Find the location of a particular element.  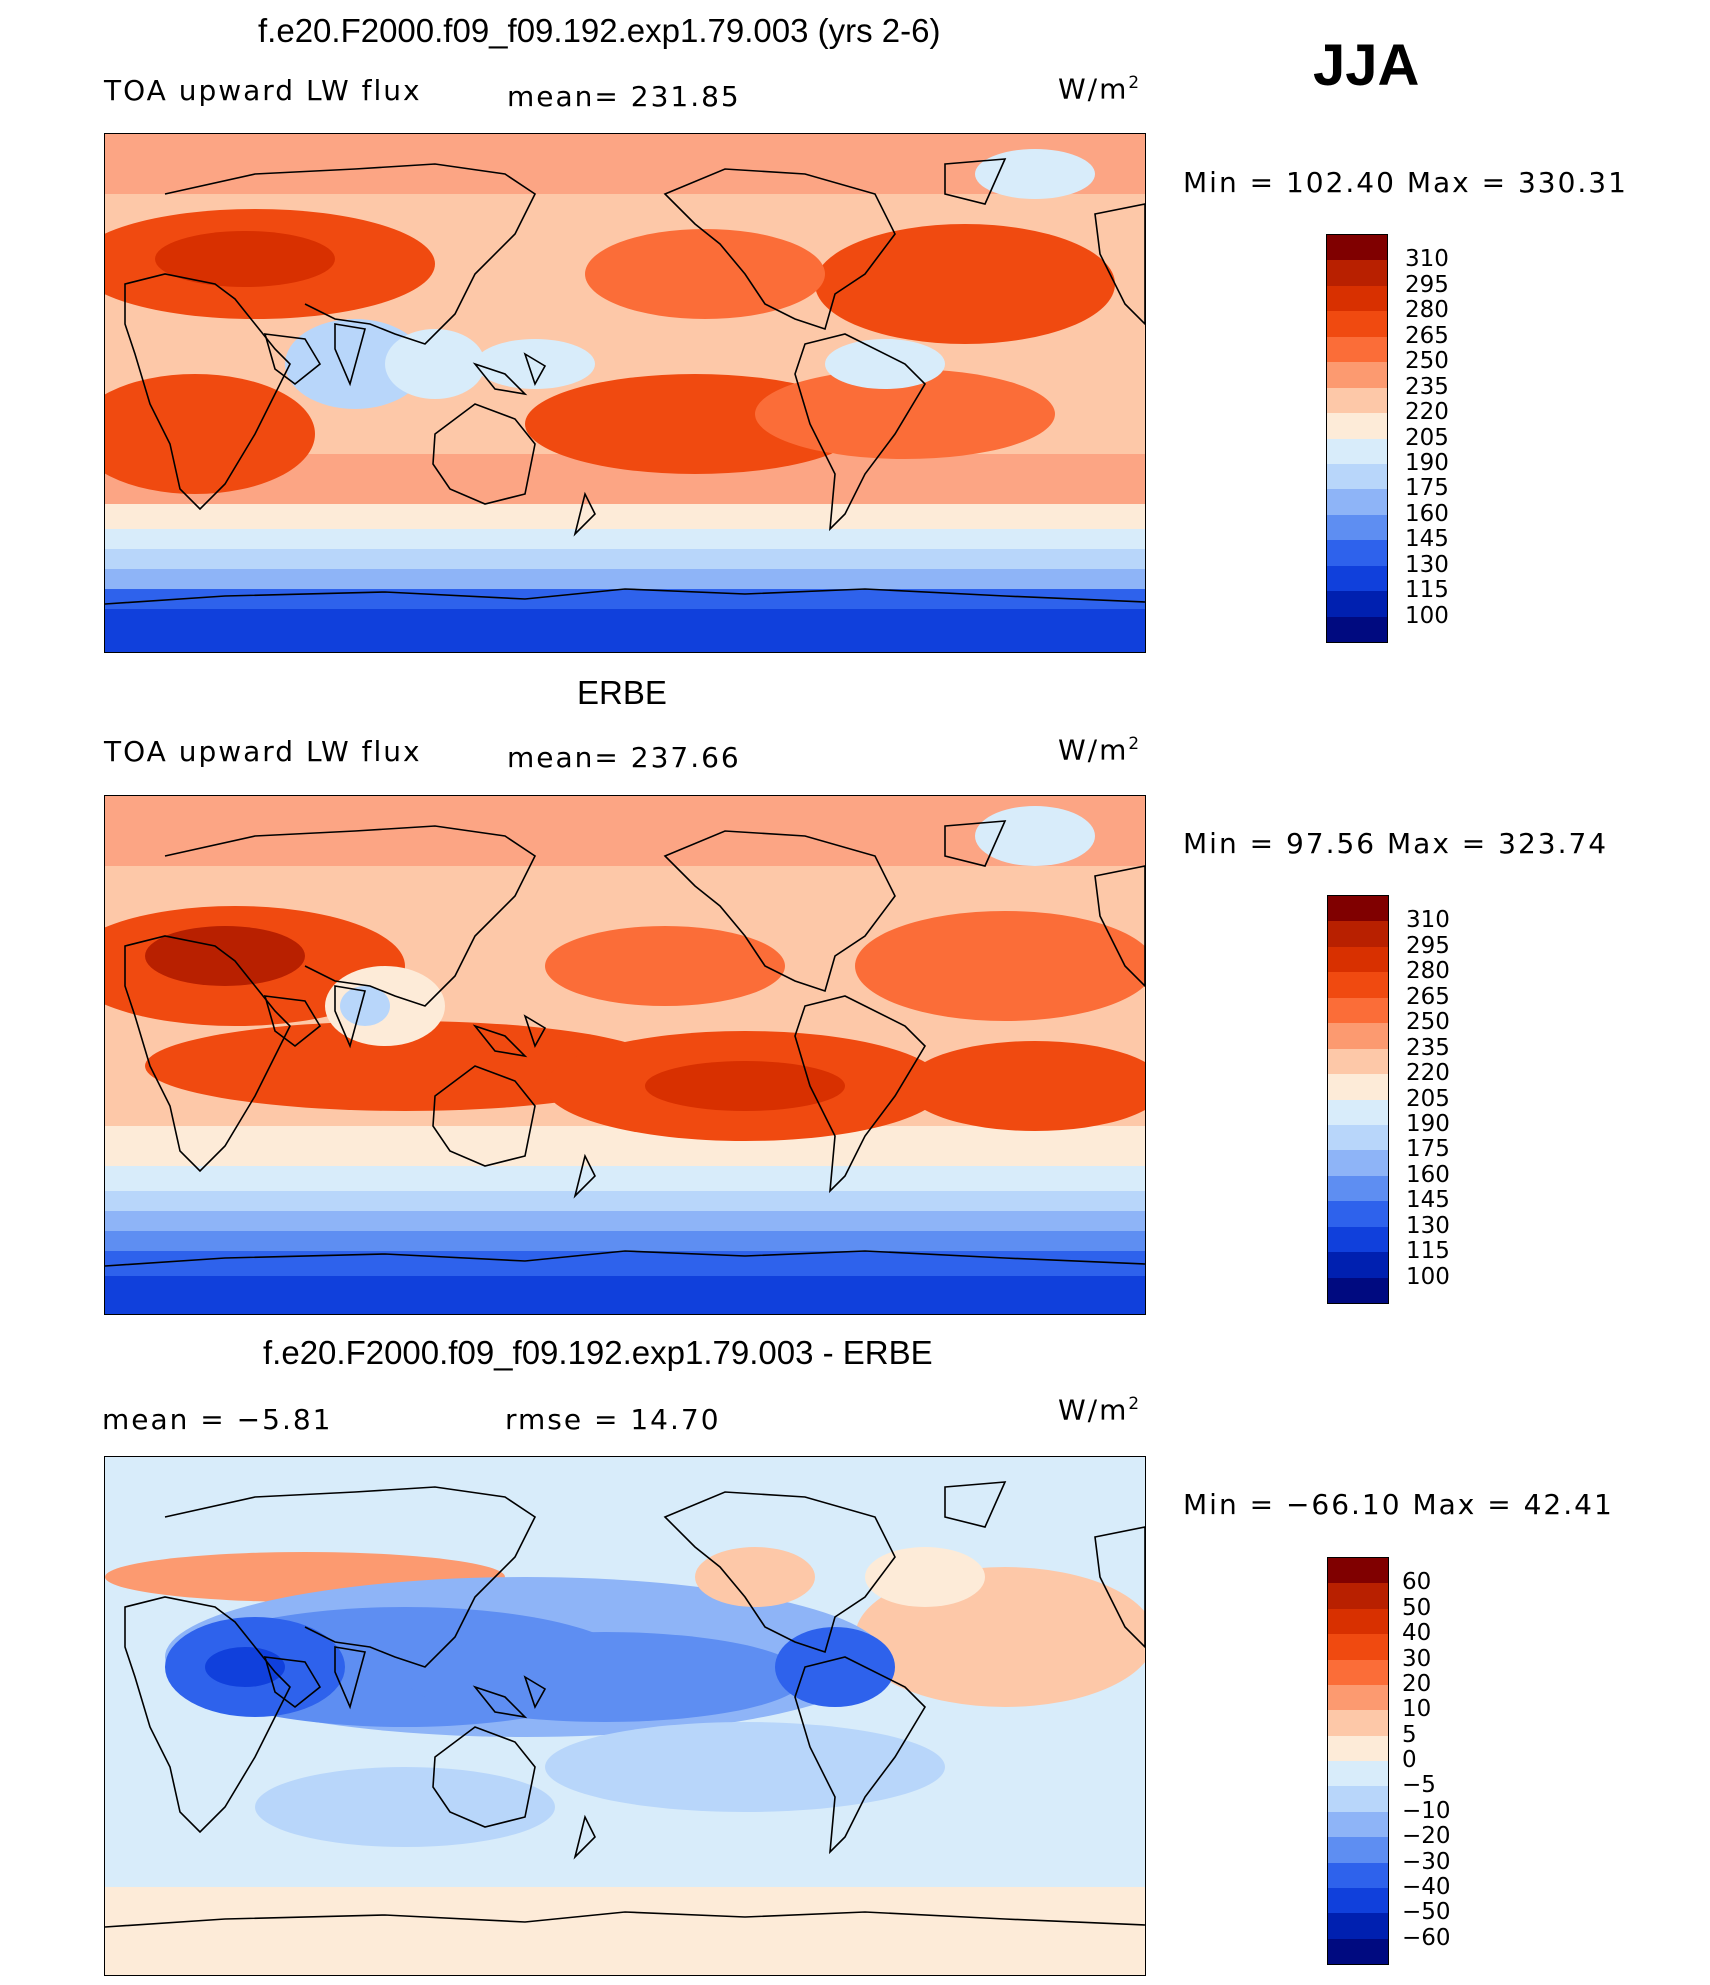

panel2-mean-label: mean= 237.66 is located at coordinates (624, 757).